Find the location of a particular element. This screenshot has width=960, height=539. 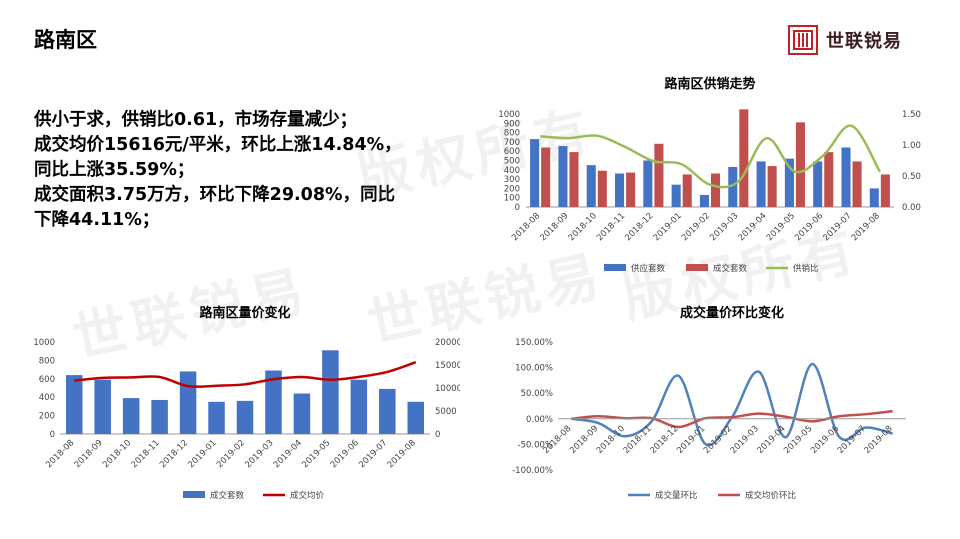

x-tick-label: 2019-08 is located at coordinates (402, 454).